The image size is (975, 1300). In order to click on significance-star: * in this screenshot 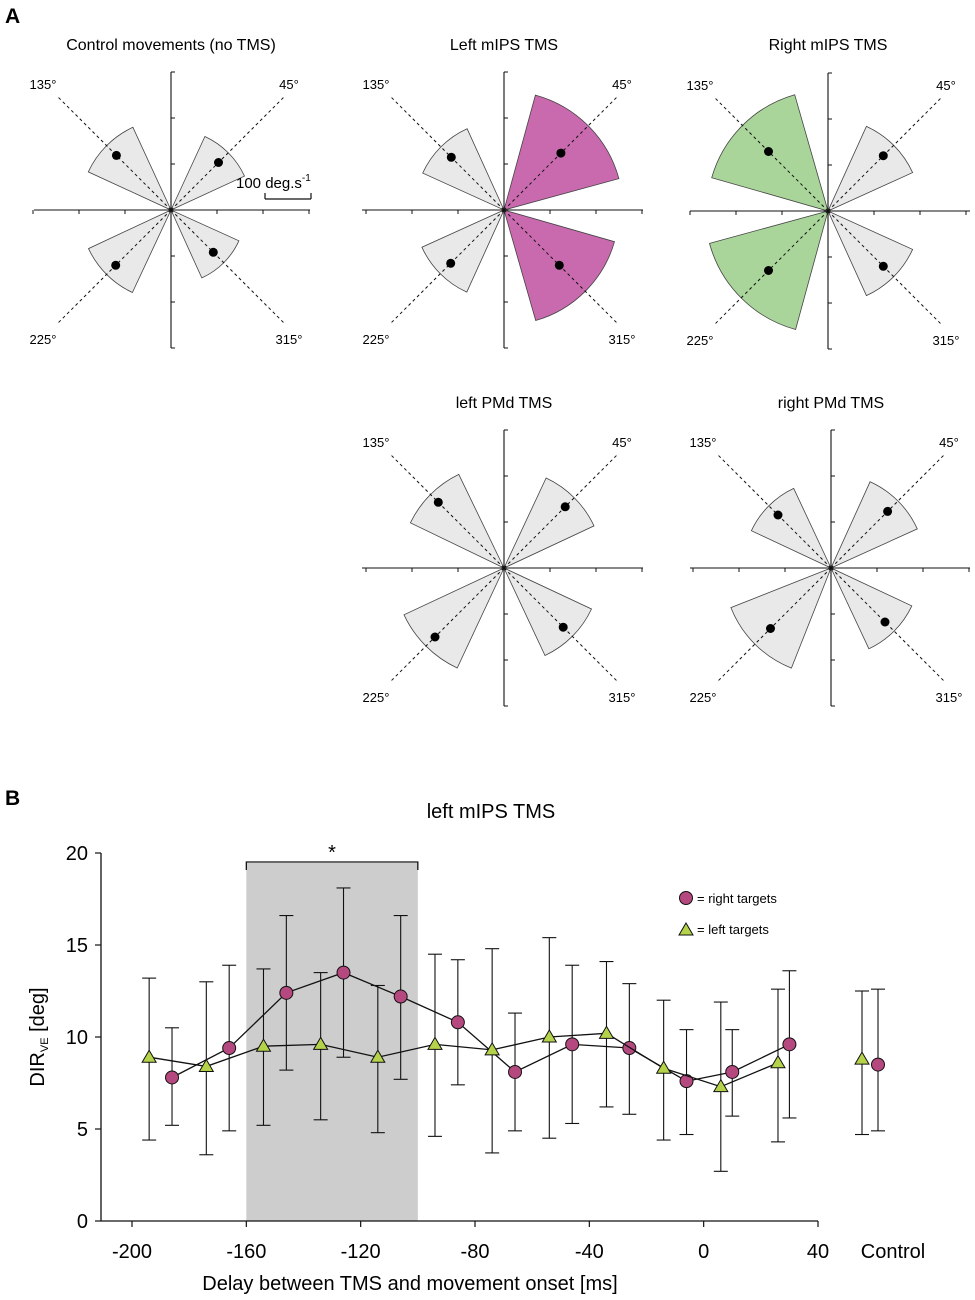, I will do `click(332, 853)`.